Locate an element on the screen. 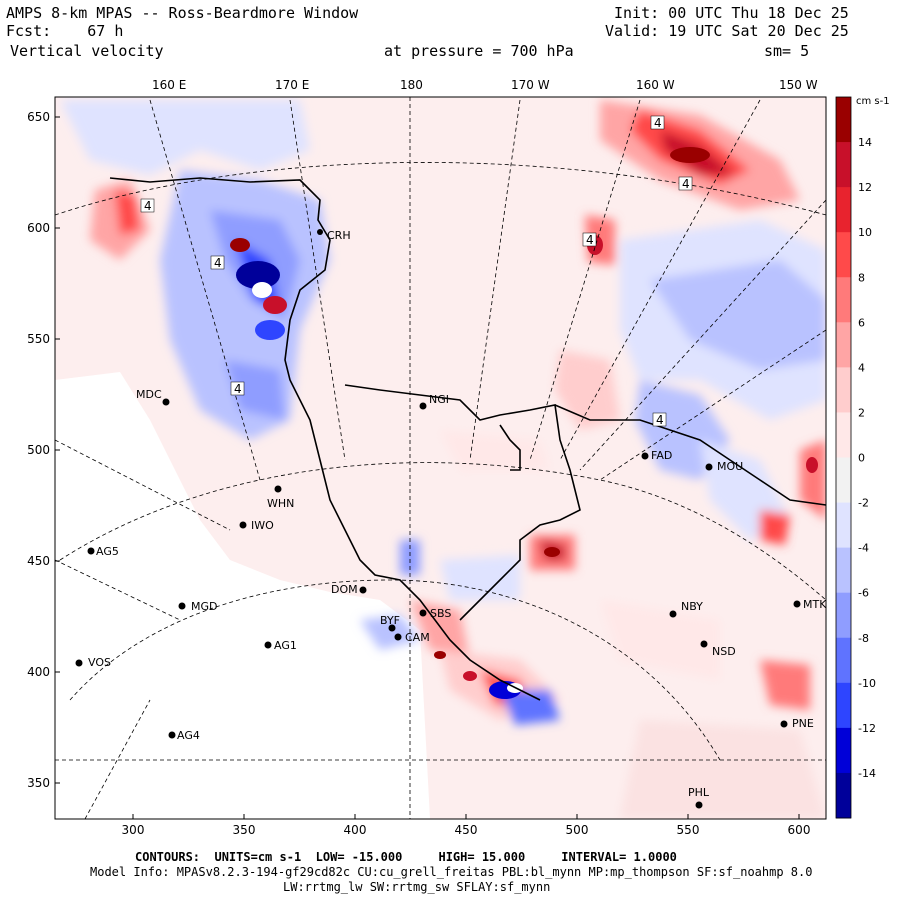  contours-low: LOW= -15.000 is located at coordinates (359, 857).